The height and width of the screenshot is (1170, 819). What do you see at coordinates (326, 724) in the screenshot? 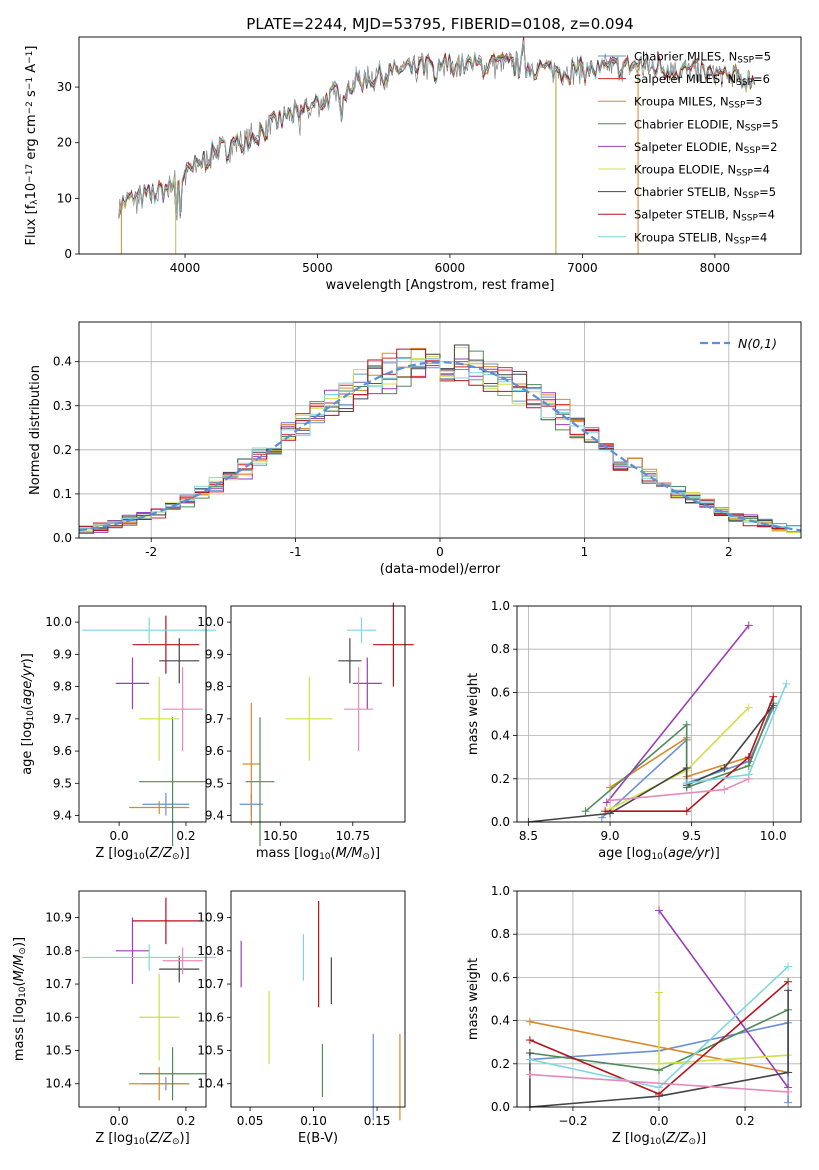
I see `age_vs_mass-points` at bounding box center [326, 724].